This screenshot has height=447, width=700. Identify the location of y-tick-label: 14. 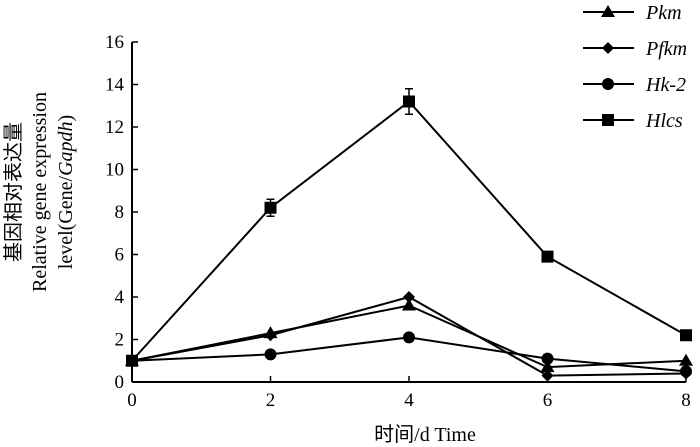
(115, 85).